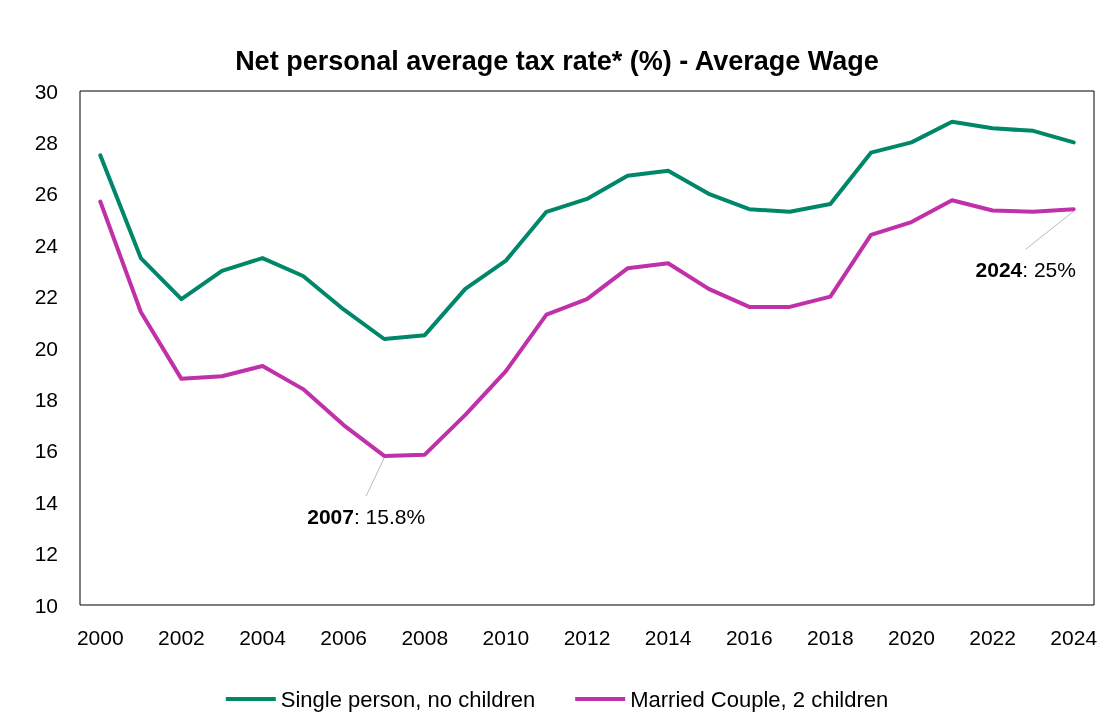 The width and height of the screenshot is (1114, 723). What do you see at coordinates (587, 637) in the screenshot?
I see `x-tick-label: 2012` at bounding box center [587, 637].